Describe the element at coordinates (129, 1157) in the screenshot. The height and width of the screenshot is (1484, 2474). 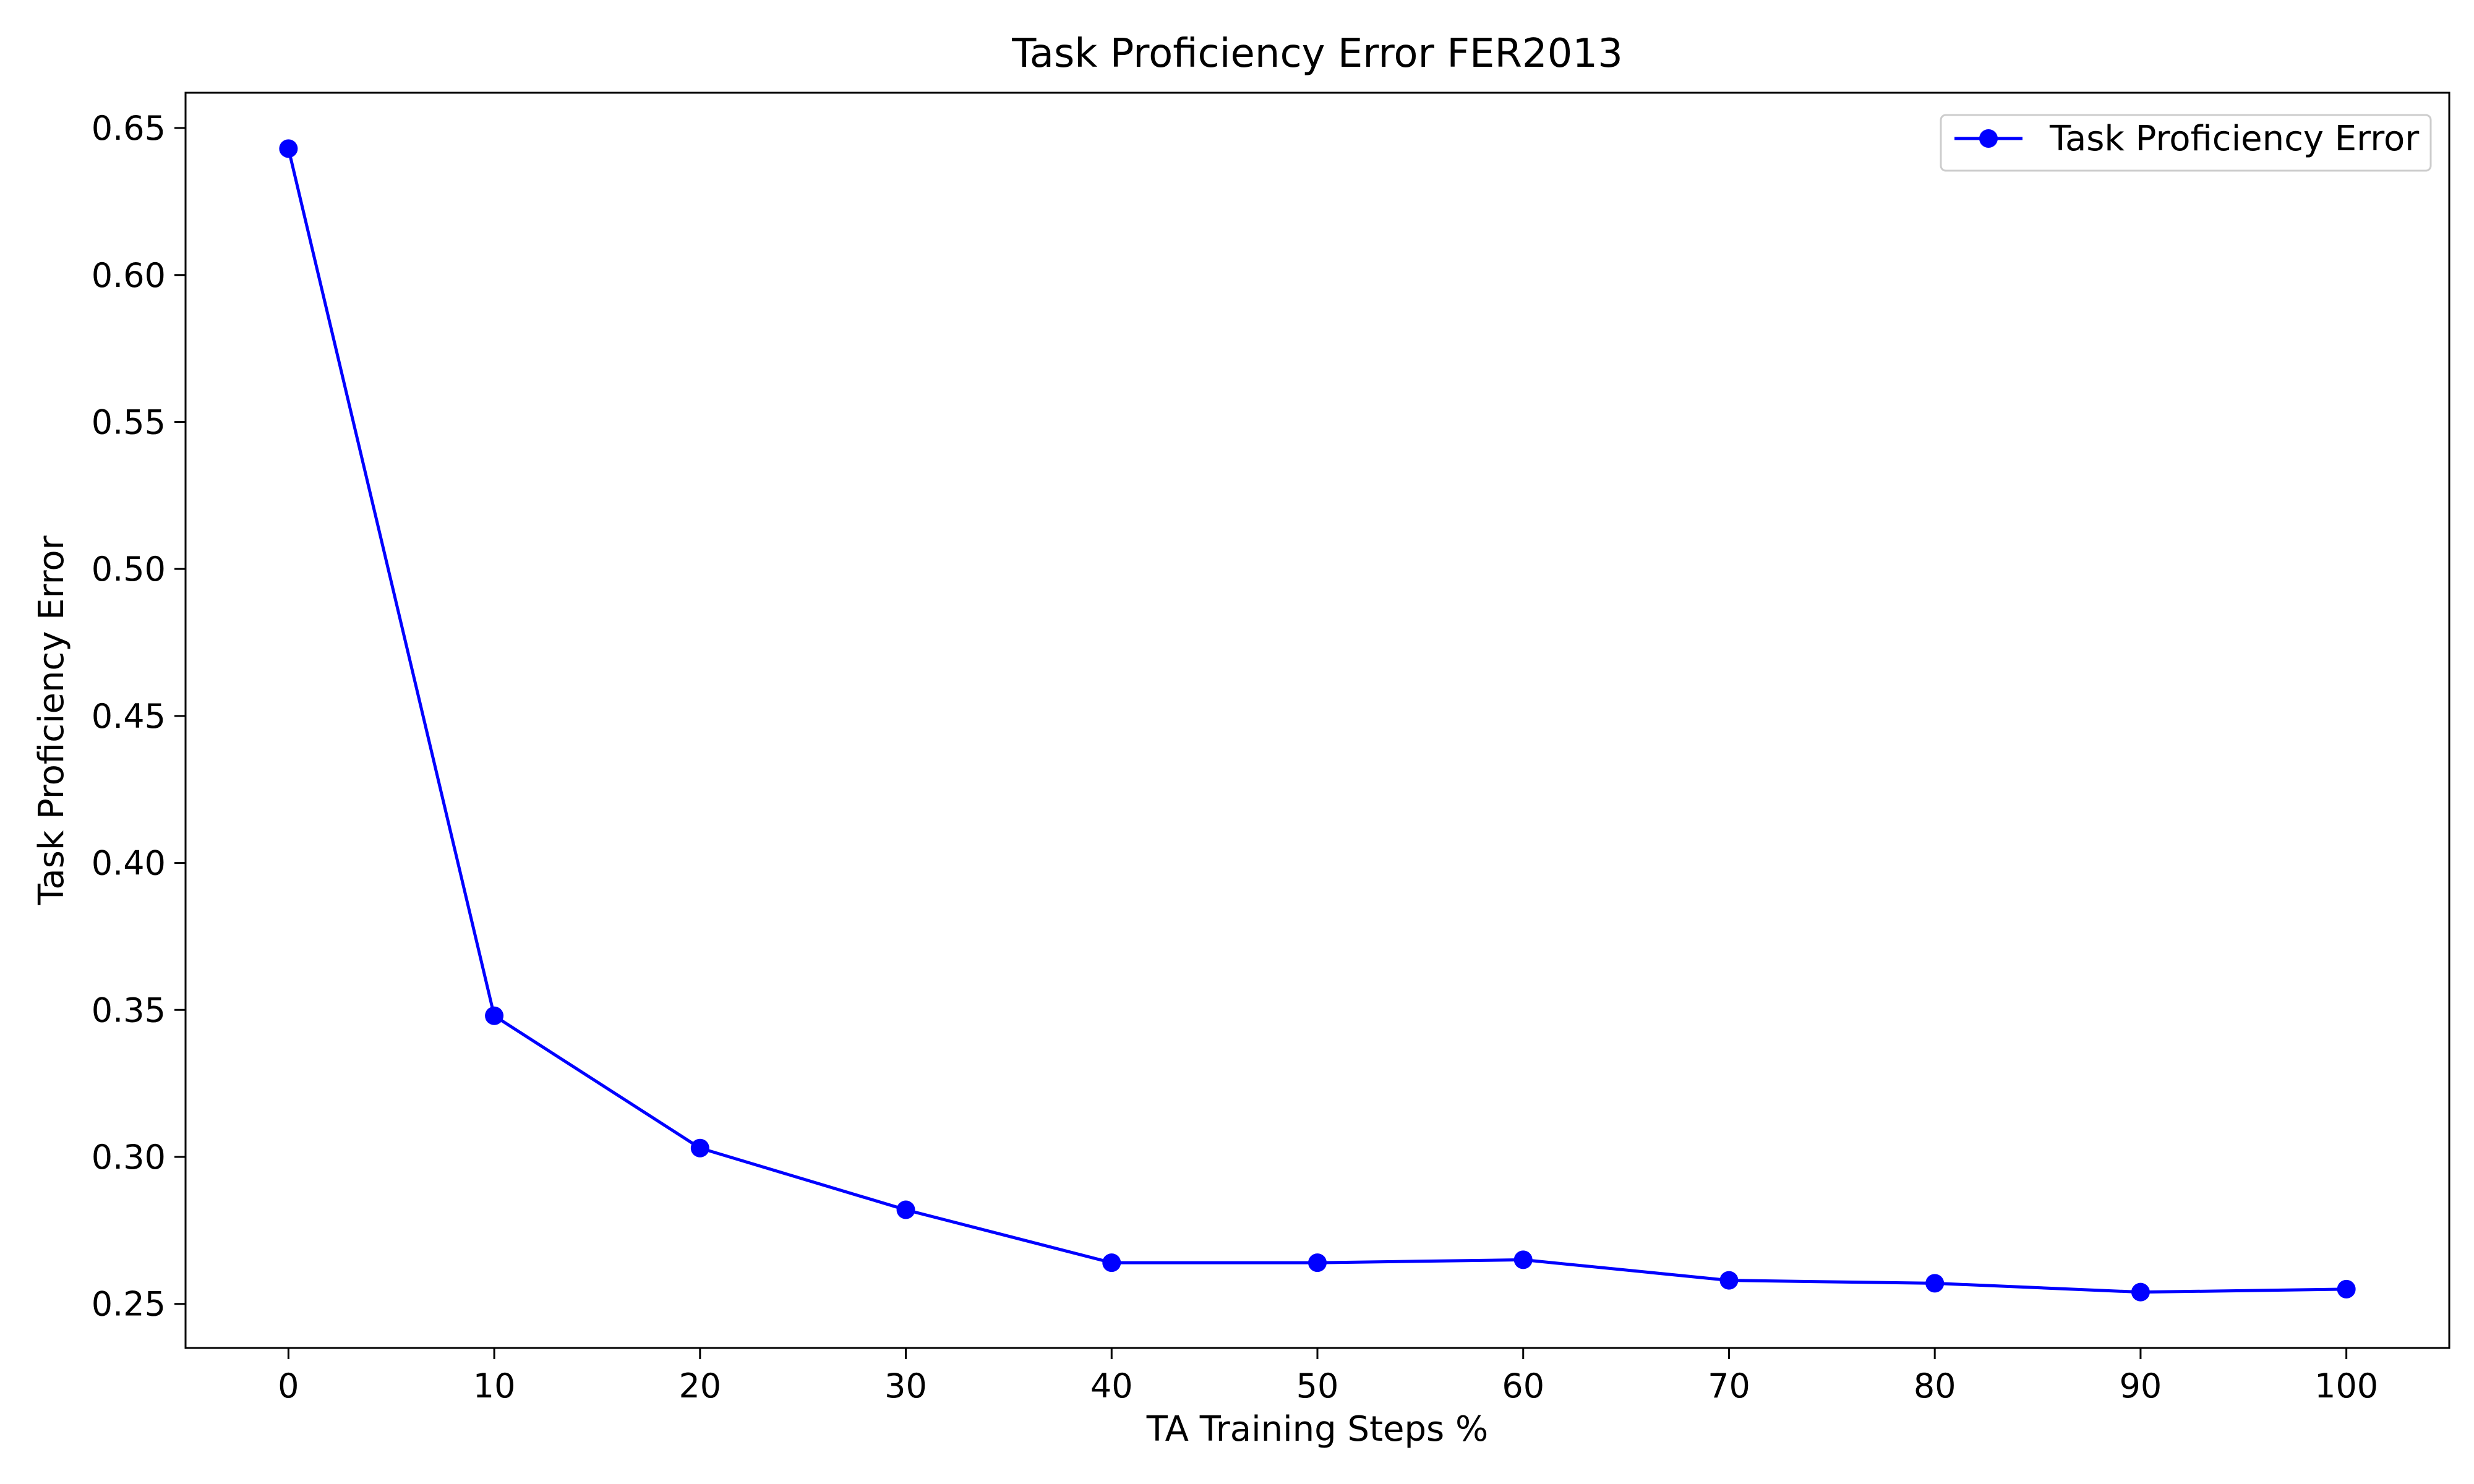
I see `y-tick-label: 0.30` at that location.